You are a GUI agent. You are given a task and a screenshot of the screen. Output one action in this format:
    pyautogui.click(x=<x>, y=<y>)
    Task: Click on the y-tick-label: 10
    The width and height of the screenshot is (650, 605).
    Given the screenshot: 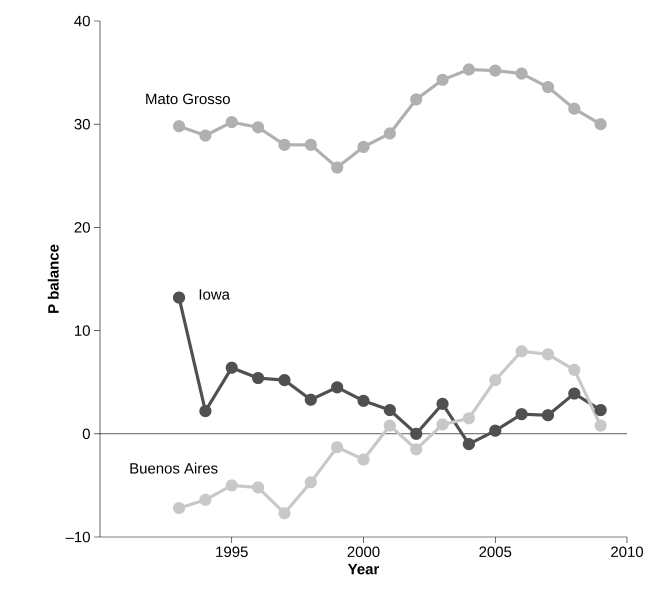 What is the action you would take?
    pyautogui.click(x=82, y=330)
    